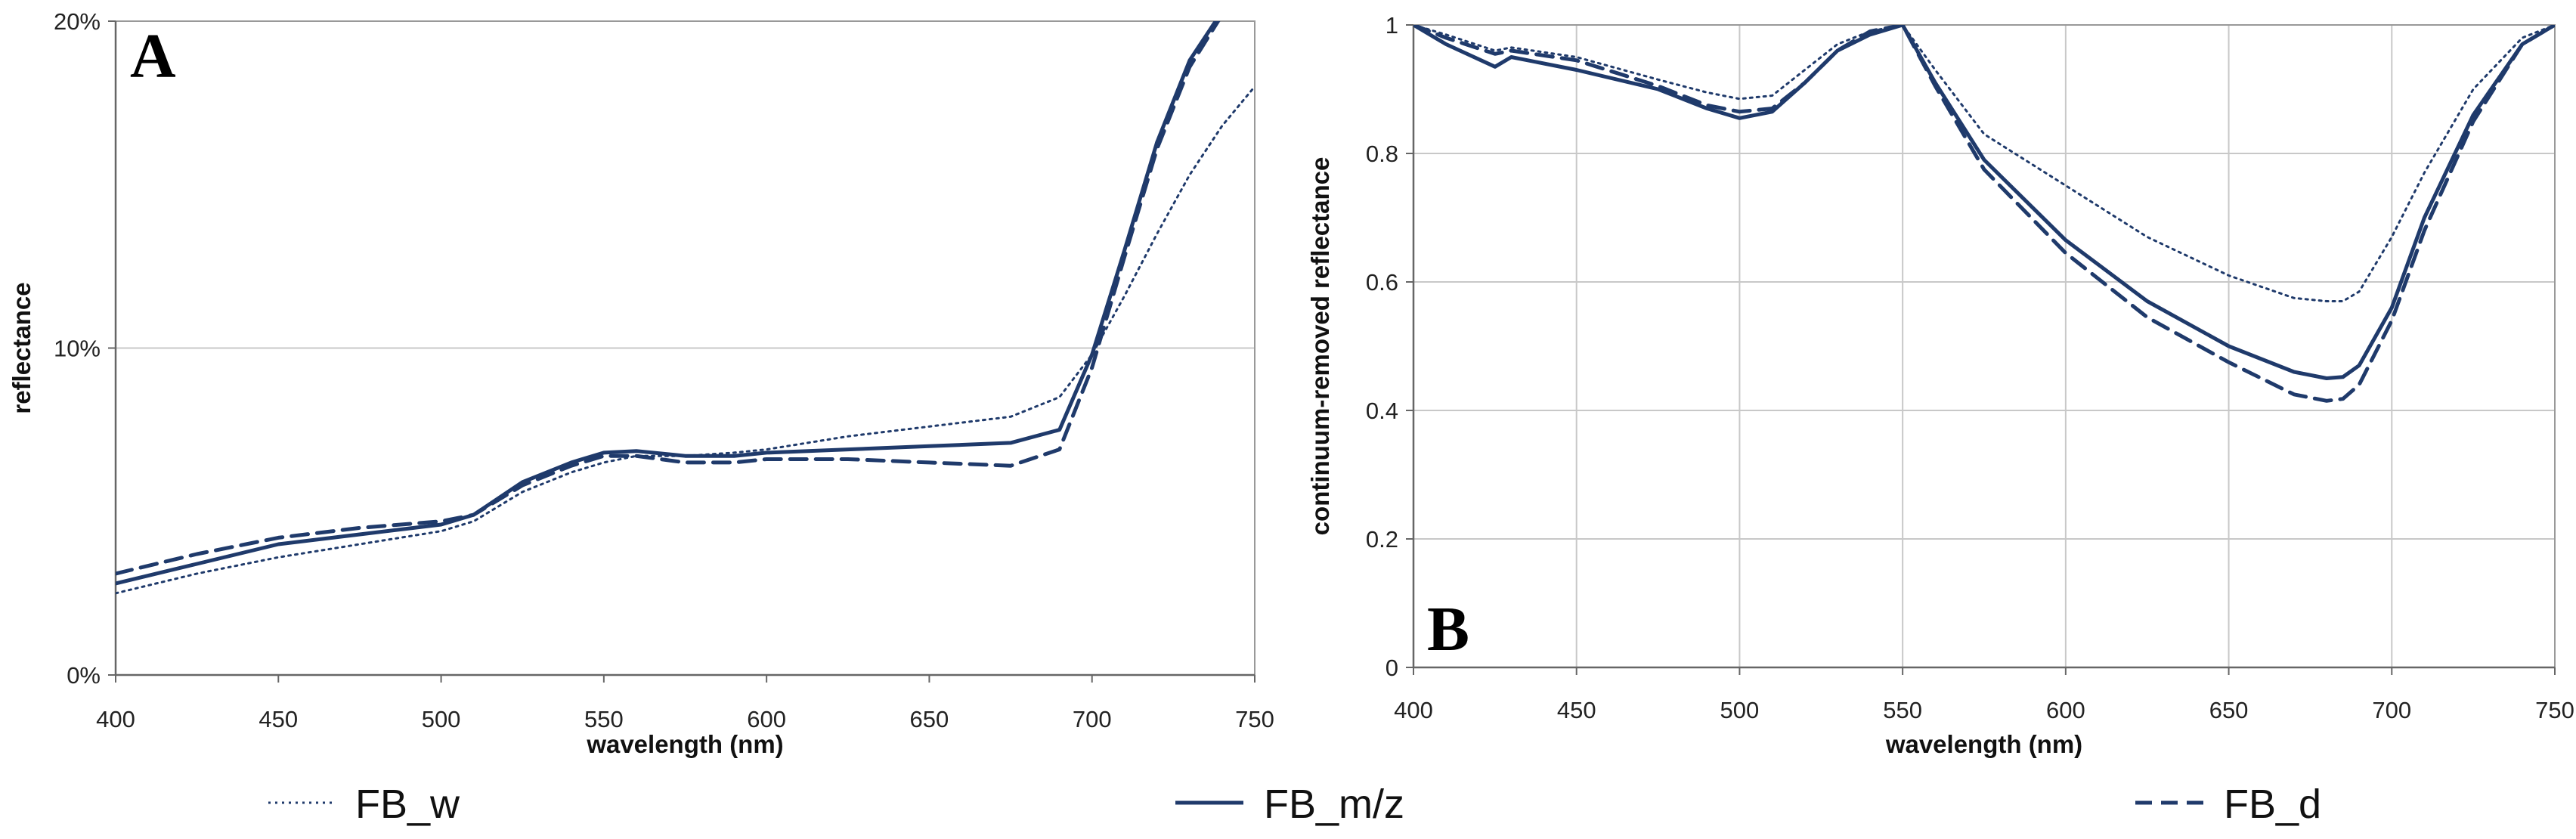 This screenshot has width=2576, height=839. I want to click on pb-x-tick-label-2: 500, so click(1740, 710).